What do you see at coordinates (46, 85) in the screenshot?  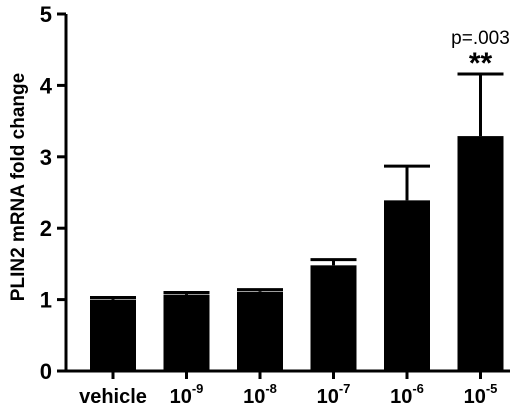 I see `y-tick-label: 4` at bounding box center [46, 85].